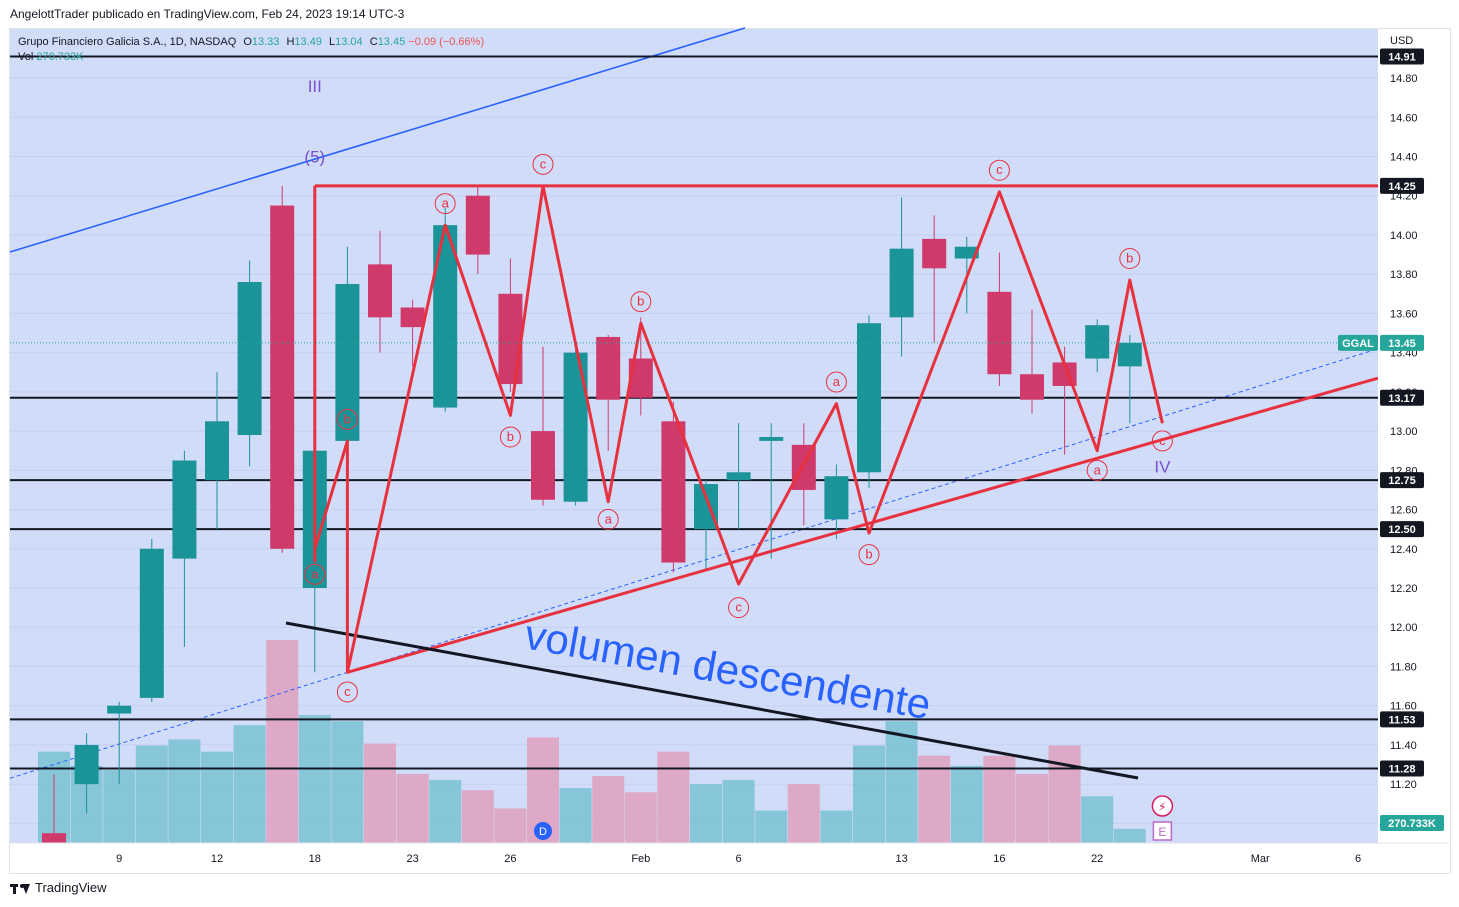 The width and height of the screenshot is (1459, 907). I want to click on ticker-badge-bg, so click(1358, 342).